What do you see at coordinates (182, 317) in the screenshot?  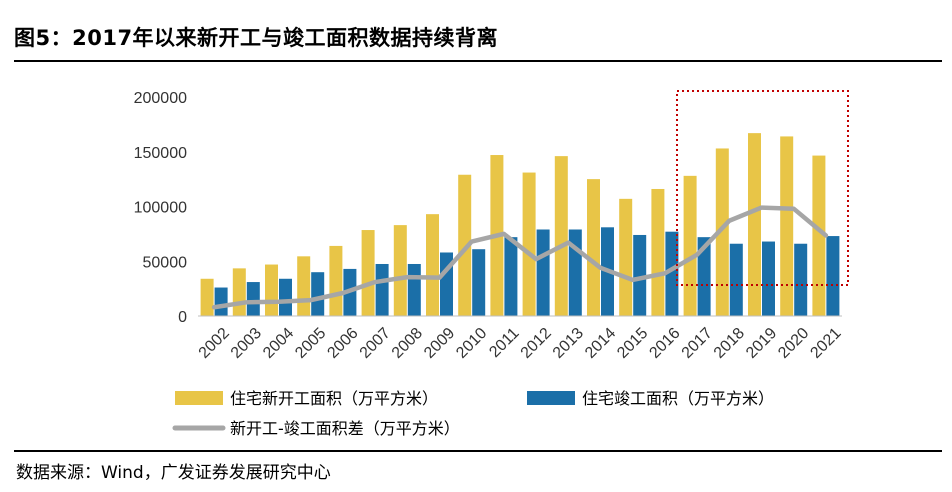 I see `y-tick-label: 0` at bounding box center [182, 317].